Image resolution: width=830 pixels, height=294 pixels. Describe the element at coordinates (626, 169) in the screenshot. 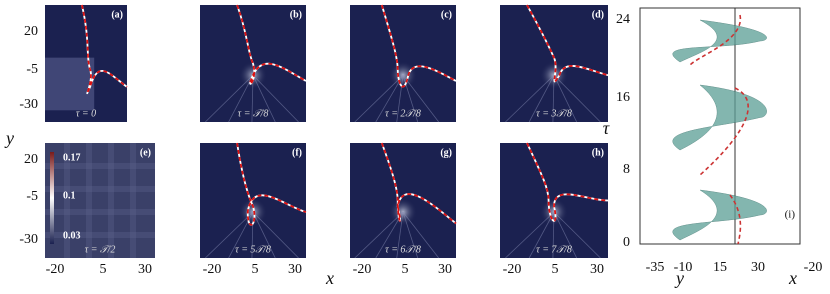

I see `tau-tick-label: 8` at that location.